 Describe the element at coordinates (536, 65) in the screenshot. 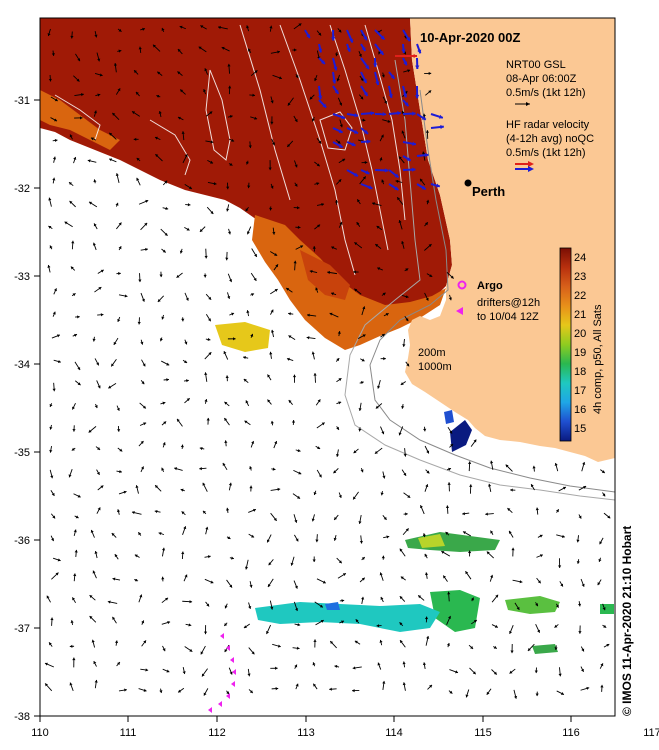

I see `legend-model-line1: NRT00 GSL` at that location.